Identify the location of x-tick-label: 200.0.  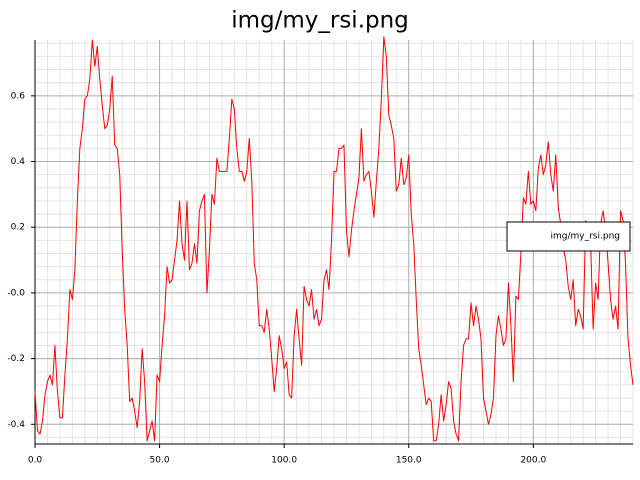
(533, 461).